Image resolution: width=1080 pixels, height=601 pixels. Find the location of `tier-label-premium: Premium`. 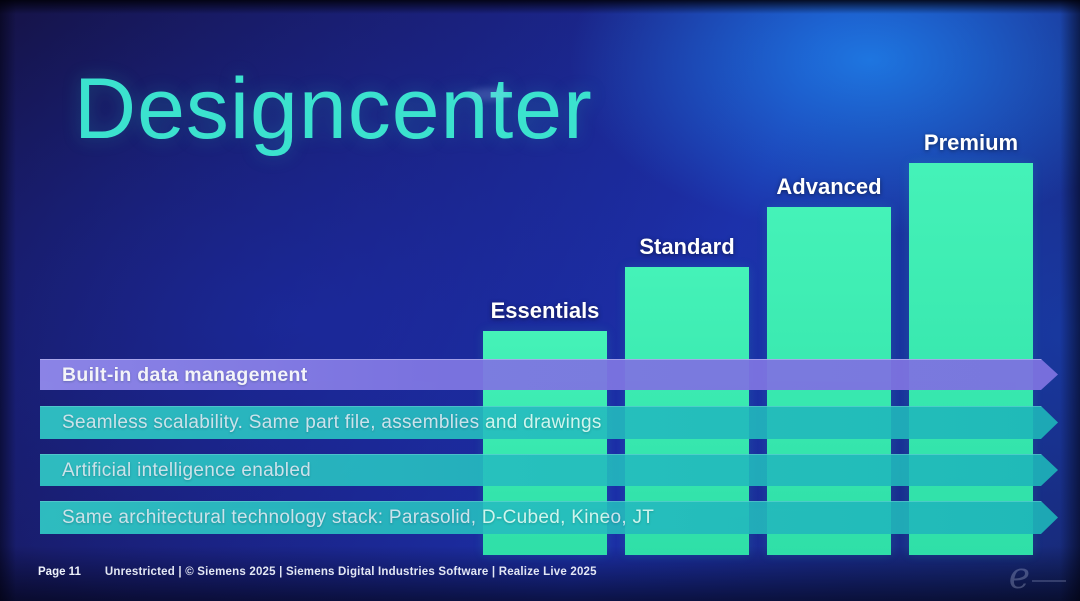

tier-label-premium: Premium is located at coordinates (971, 142).